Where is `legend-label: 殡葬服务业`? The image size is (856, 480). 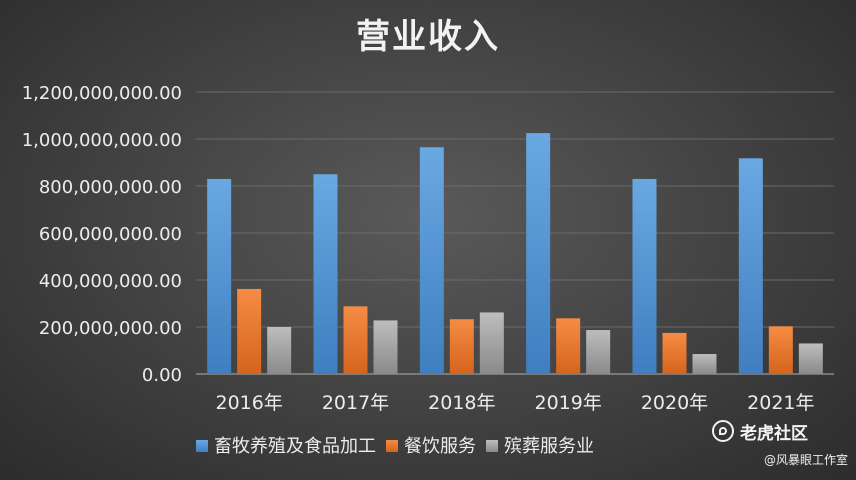 legend-label: 殡葬服务业 is located at coordinates (549, 446).